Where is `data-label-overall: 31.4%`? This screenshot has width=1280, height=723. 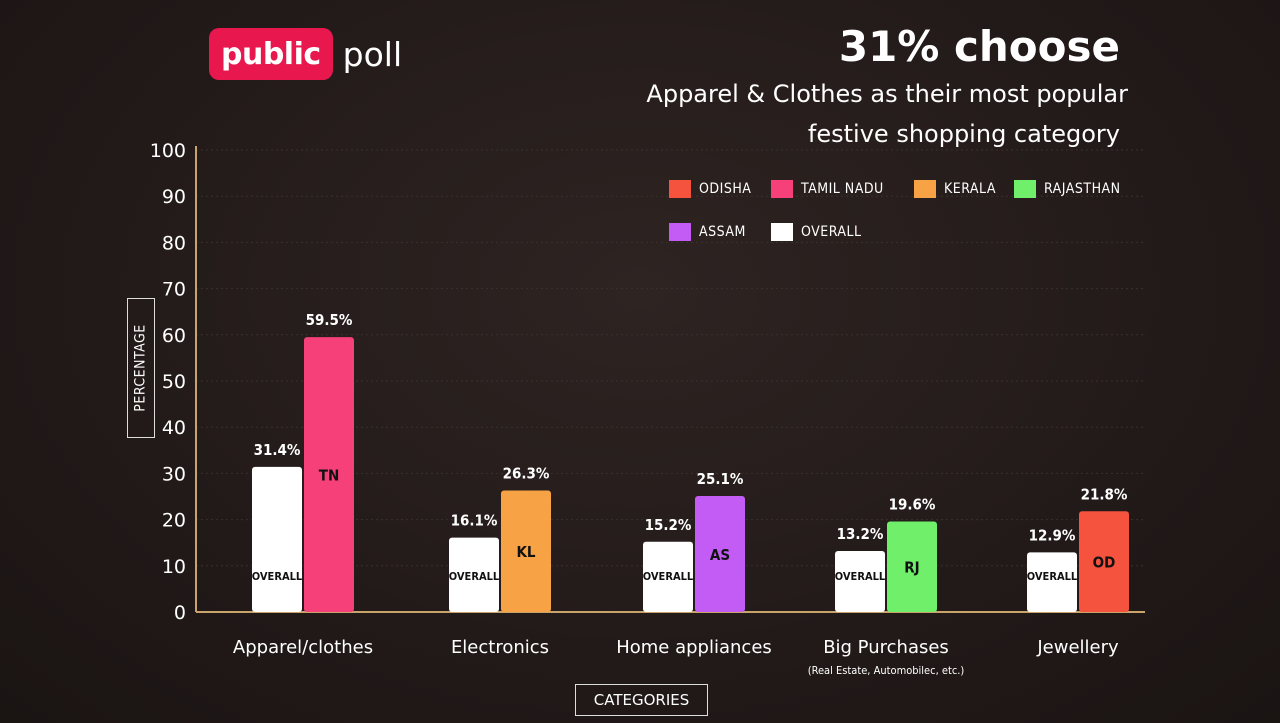
data-label-overall: 31.4% is located at coordinates (277, 450).